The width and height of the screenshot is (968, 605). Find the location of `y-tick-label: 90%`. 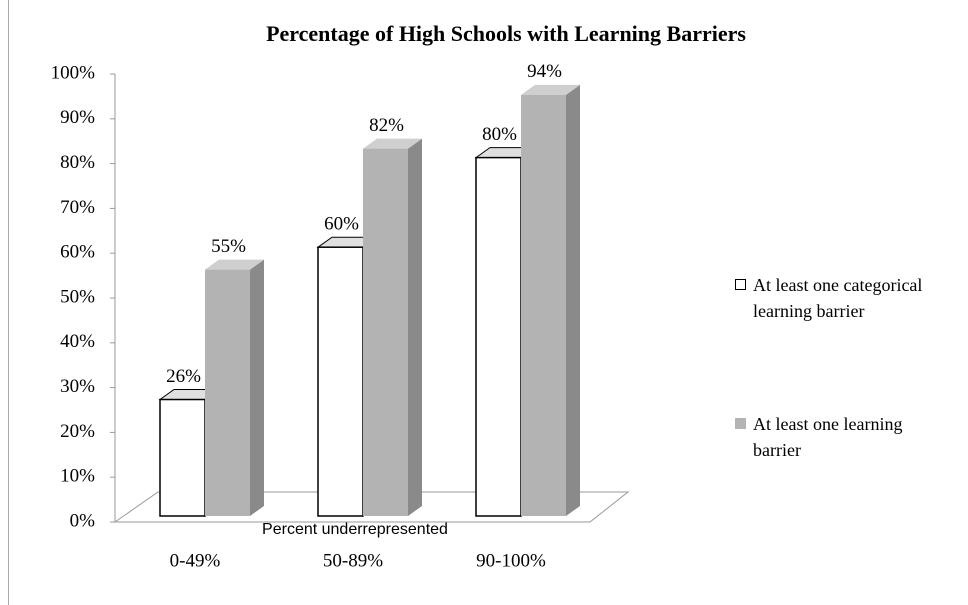

y-tick-label: 90% is located at coordinates (77, 117).